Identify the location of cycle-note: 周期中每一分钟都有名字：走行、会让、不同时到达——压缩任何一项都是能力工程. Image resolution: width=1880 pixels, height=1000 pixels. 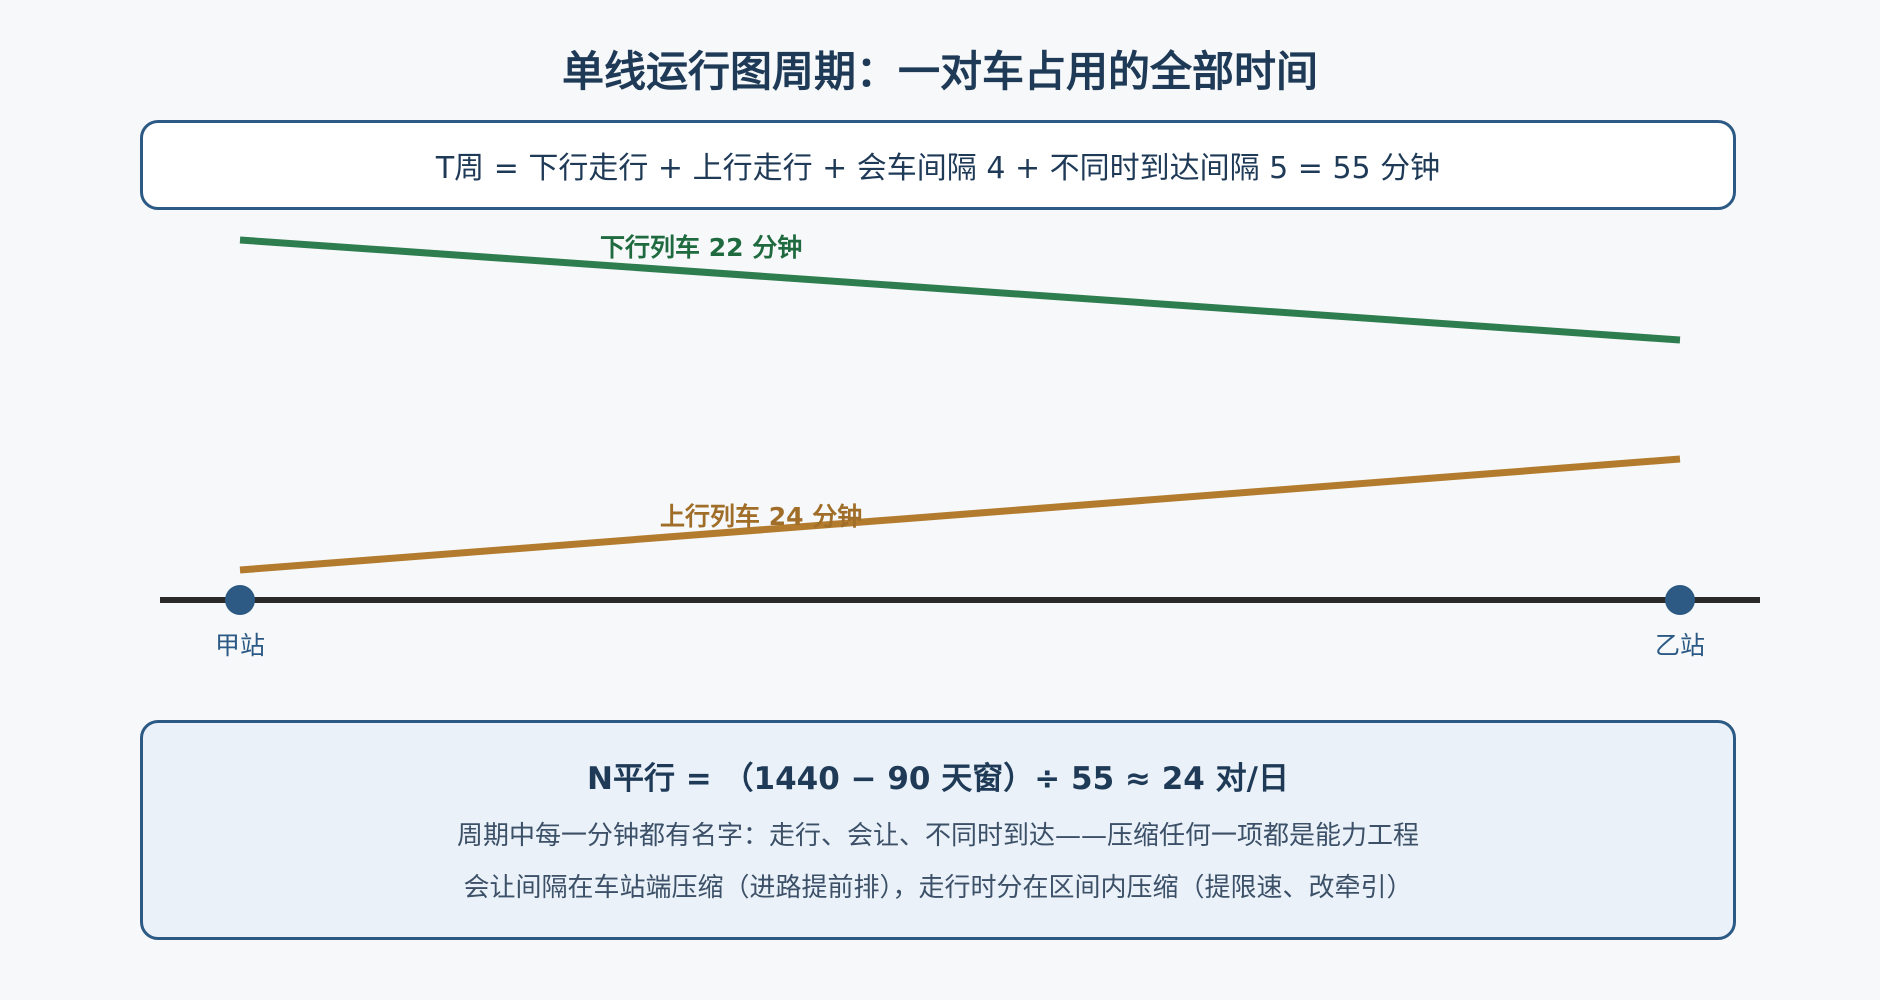
(937, 836).